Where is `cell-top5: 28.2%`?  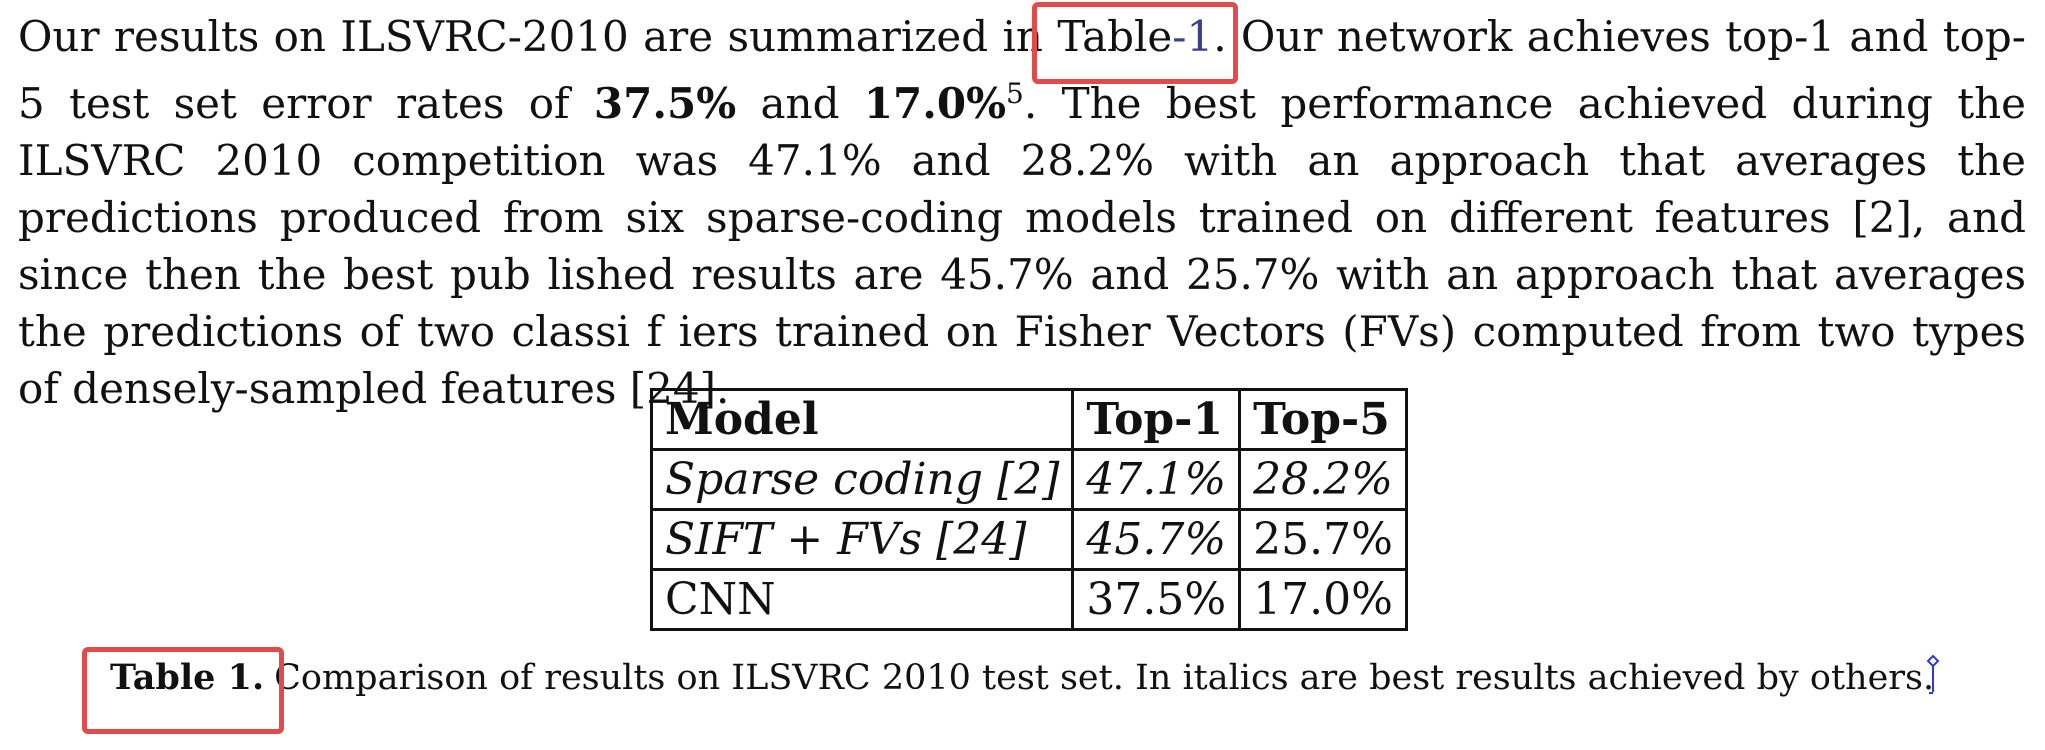
cell-top5: 28.2% is located at coordinates (1323, 479).